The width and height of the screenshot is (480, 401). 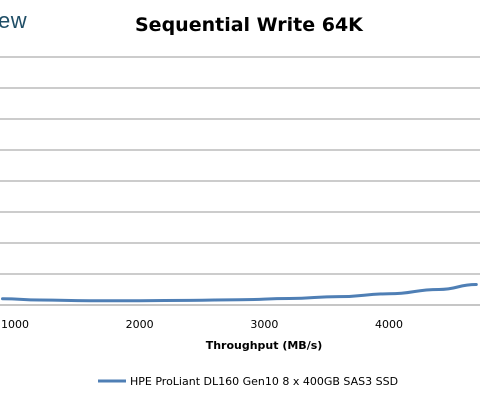 What do you see at coordinates (15, 324) in the screenshot?
I see `x-tick-label: 1000` at bounding box center [15, 324].